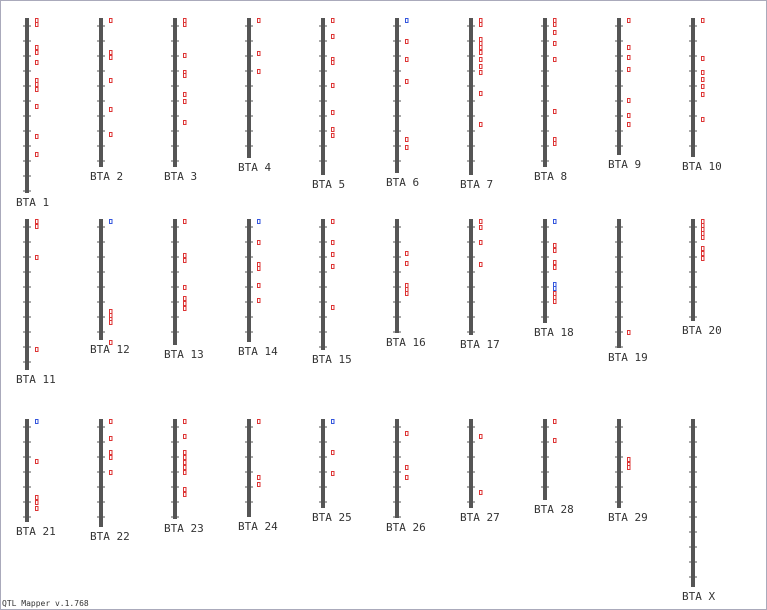 This screenshot has width=767, height=610. What do you see at coordinates (406, 342) in the screenshot?
I see `chromosome-label: BTA 16` at bounding box center [406, 342].